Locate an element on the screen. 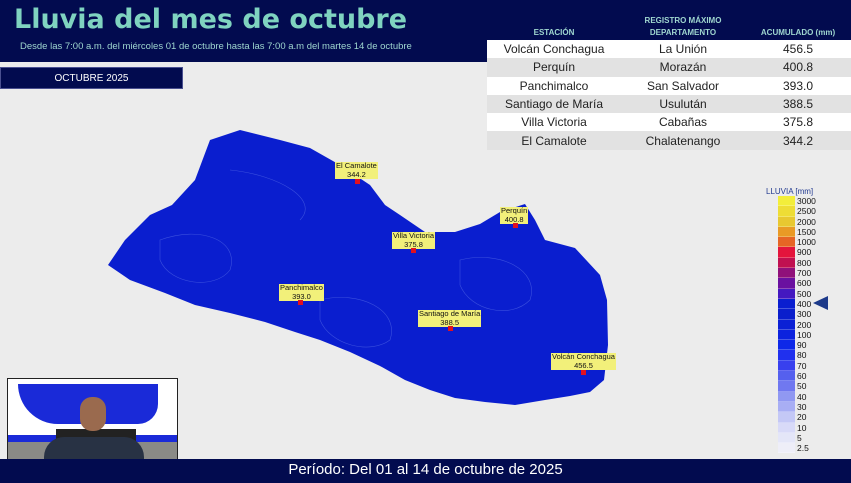 This screenshot has height=483, width=851. legend-tick: 40 is located at coordinates (802, 396).